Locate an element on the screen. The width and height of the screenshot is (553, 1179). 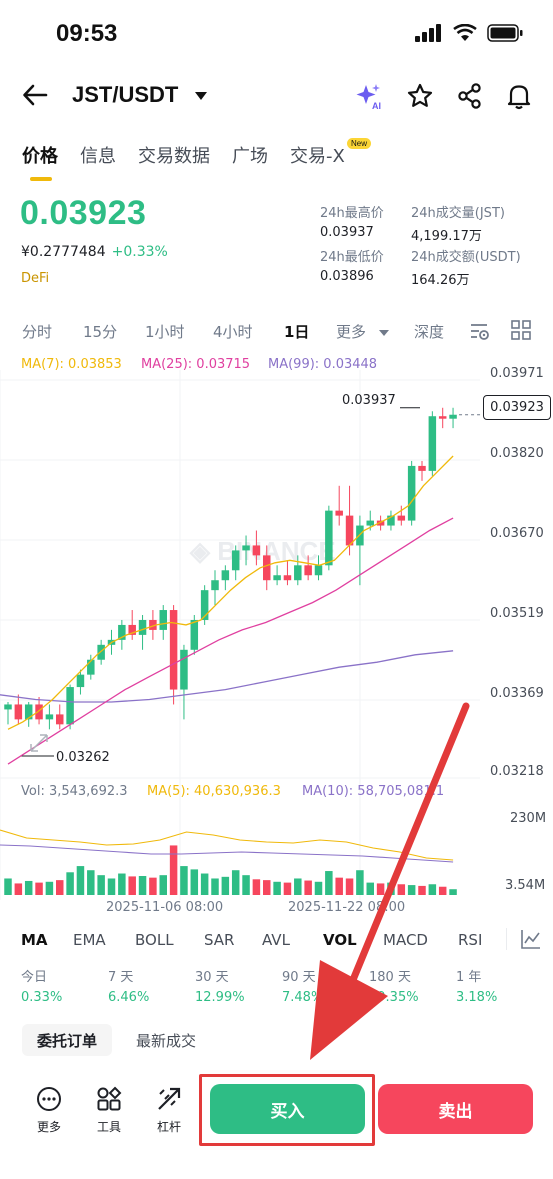
y-axis-label: 0.03820 is located at coordinates (517, 453).